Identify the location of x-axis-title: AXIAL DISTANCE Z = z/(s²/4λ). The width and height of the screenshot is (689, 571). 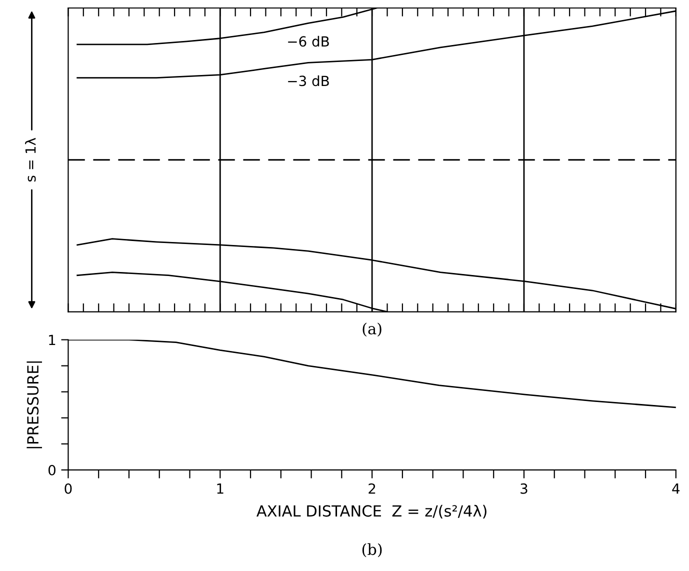
(371, 511).